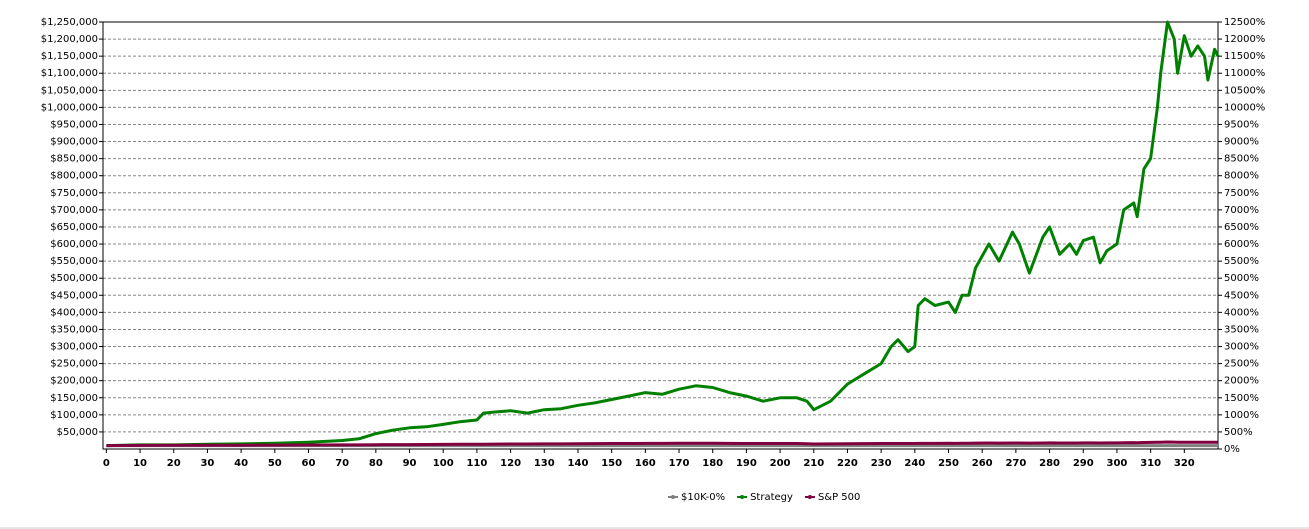  Describe the element at coordinates (1241, 398) in the screenshot. I see `y2-tick-label: 1500%` at that location.